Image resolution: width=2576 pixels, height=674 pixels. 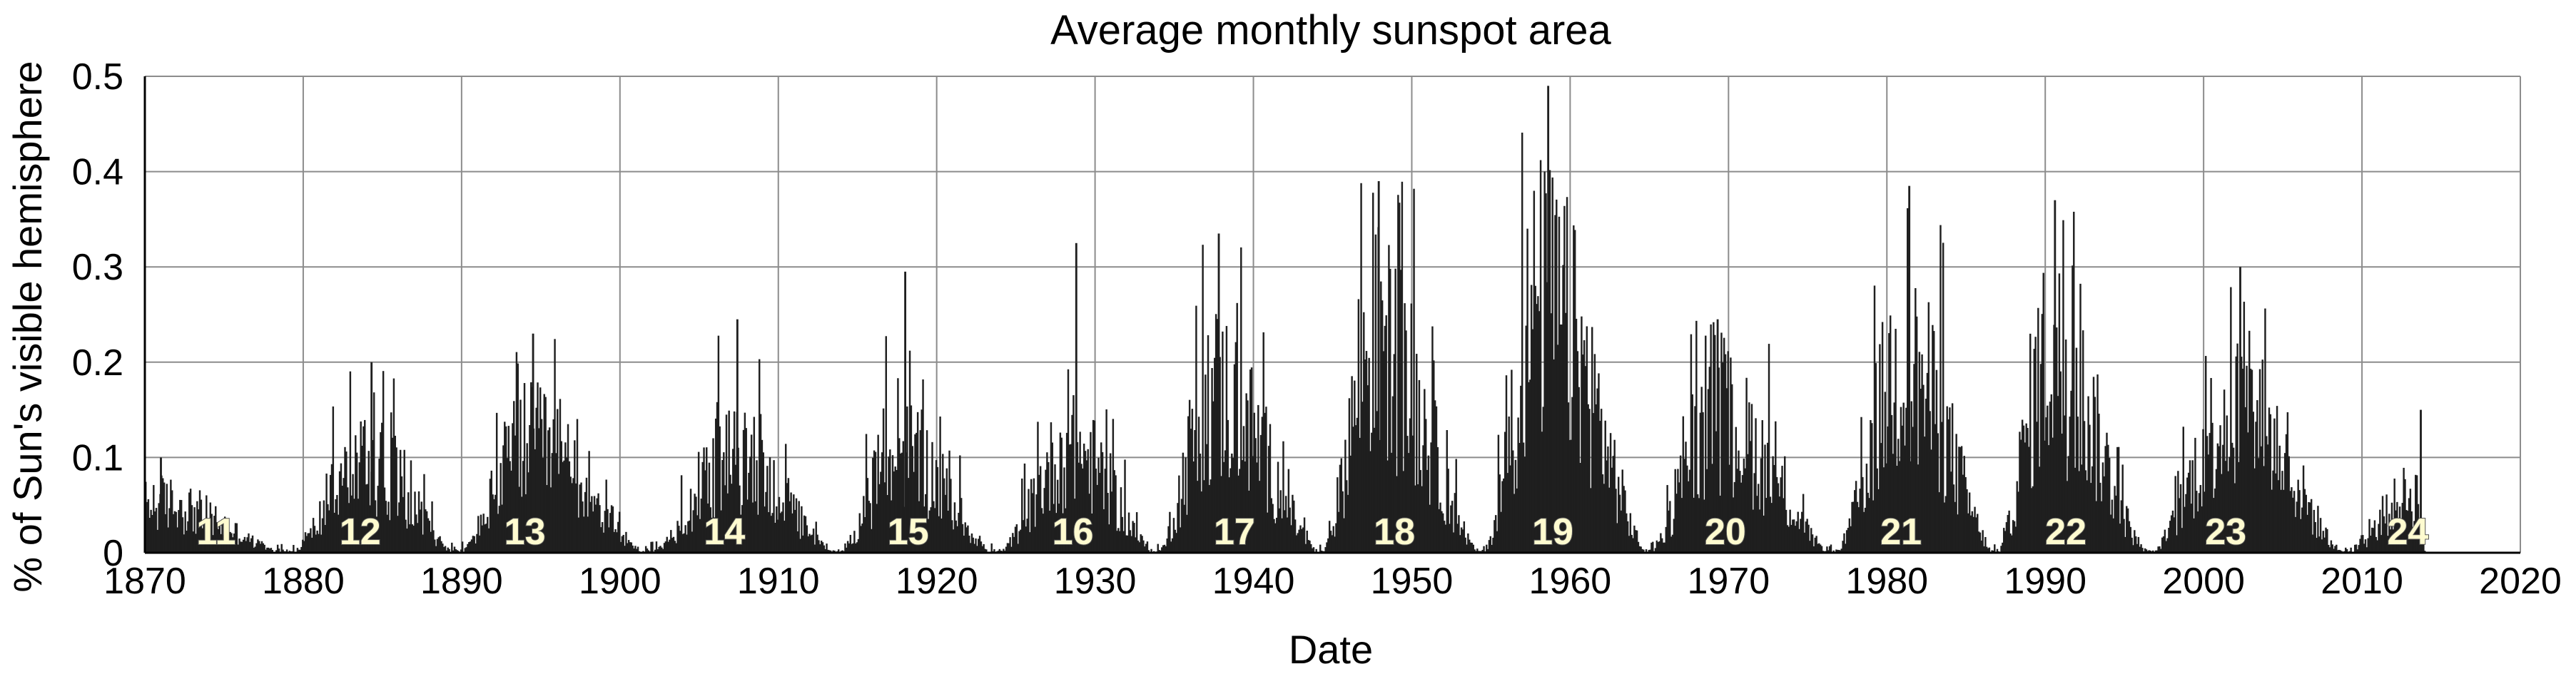 I want to click on x-tick-label: 2010, so click(x=2362, y=581).